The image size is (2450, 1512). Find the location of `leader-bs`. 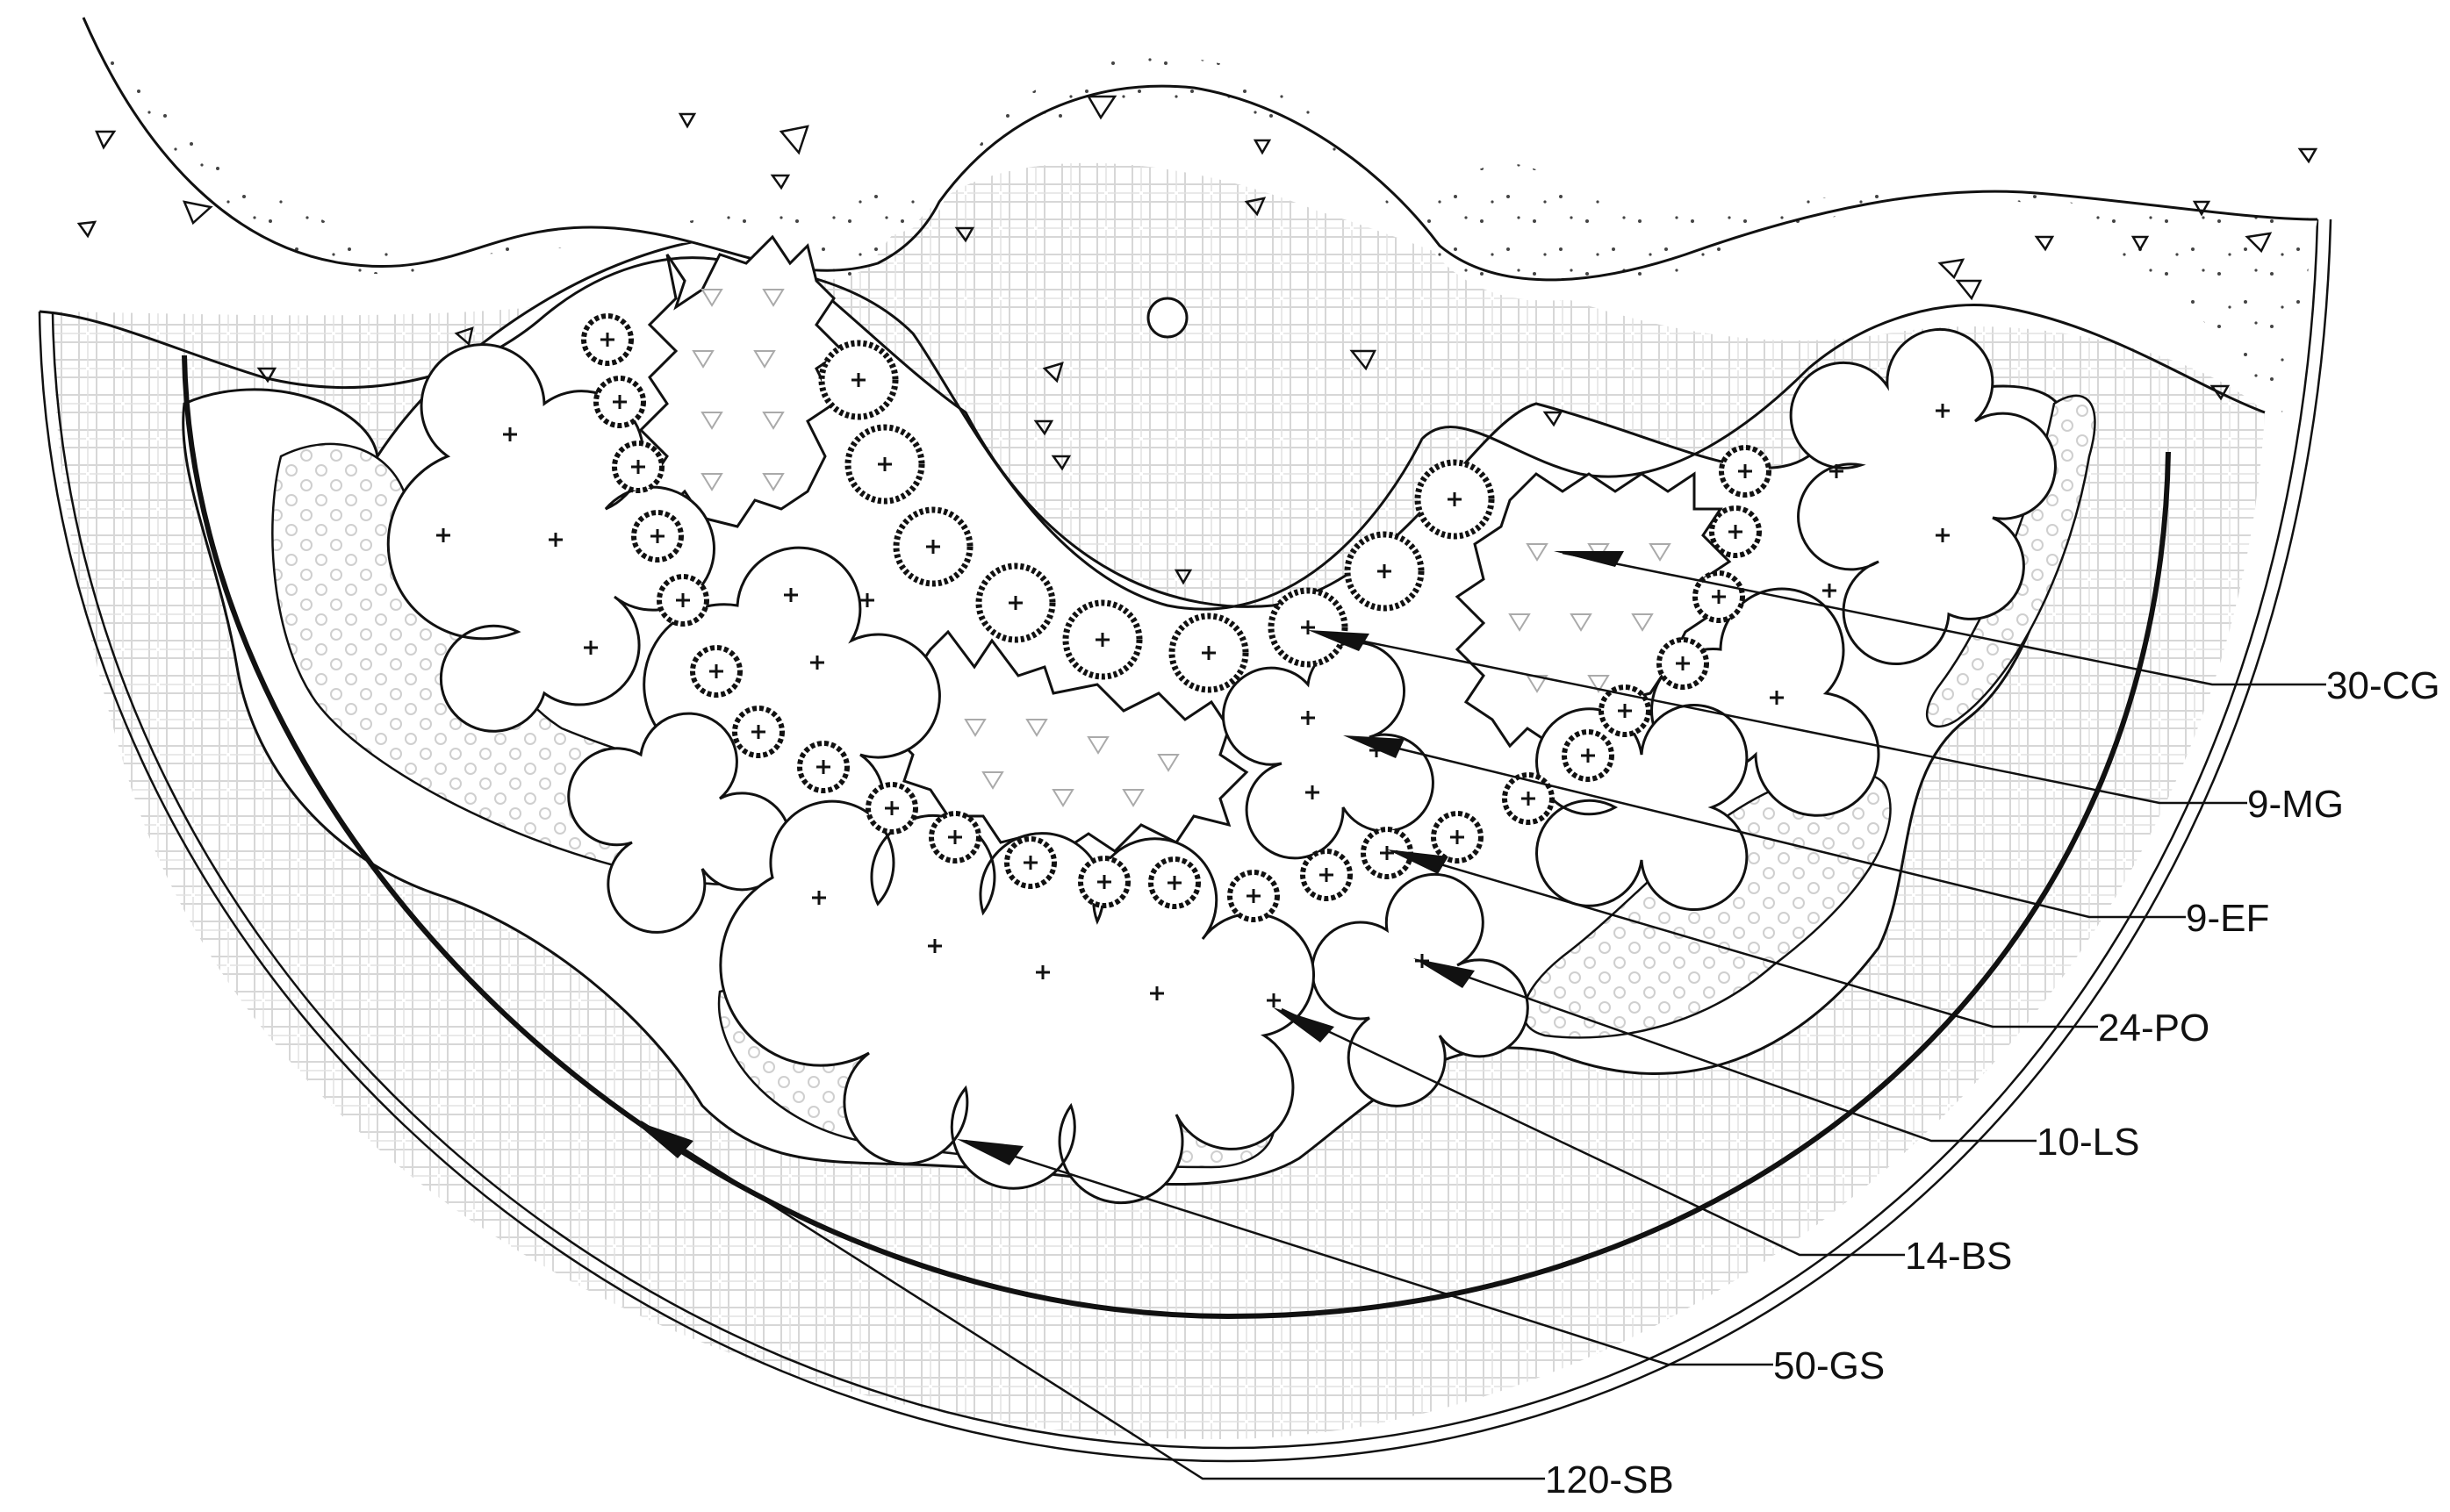

leader-bs is located at coordinates (1593, 1132).